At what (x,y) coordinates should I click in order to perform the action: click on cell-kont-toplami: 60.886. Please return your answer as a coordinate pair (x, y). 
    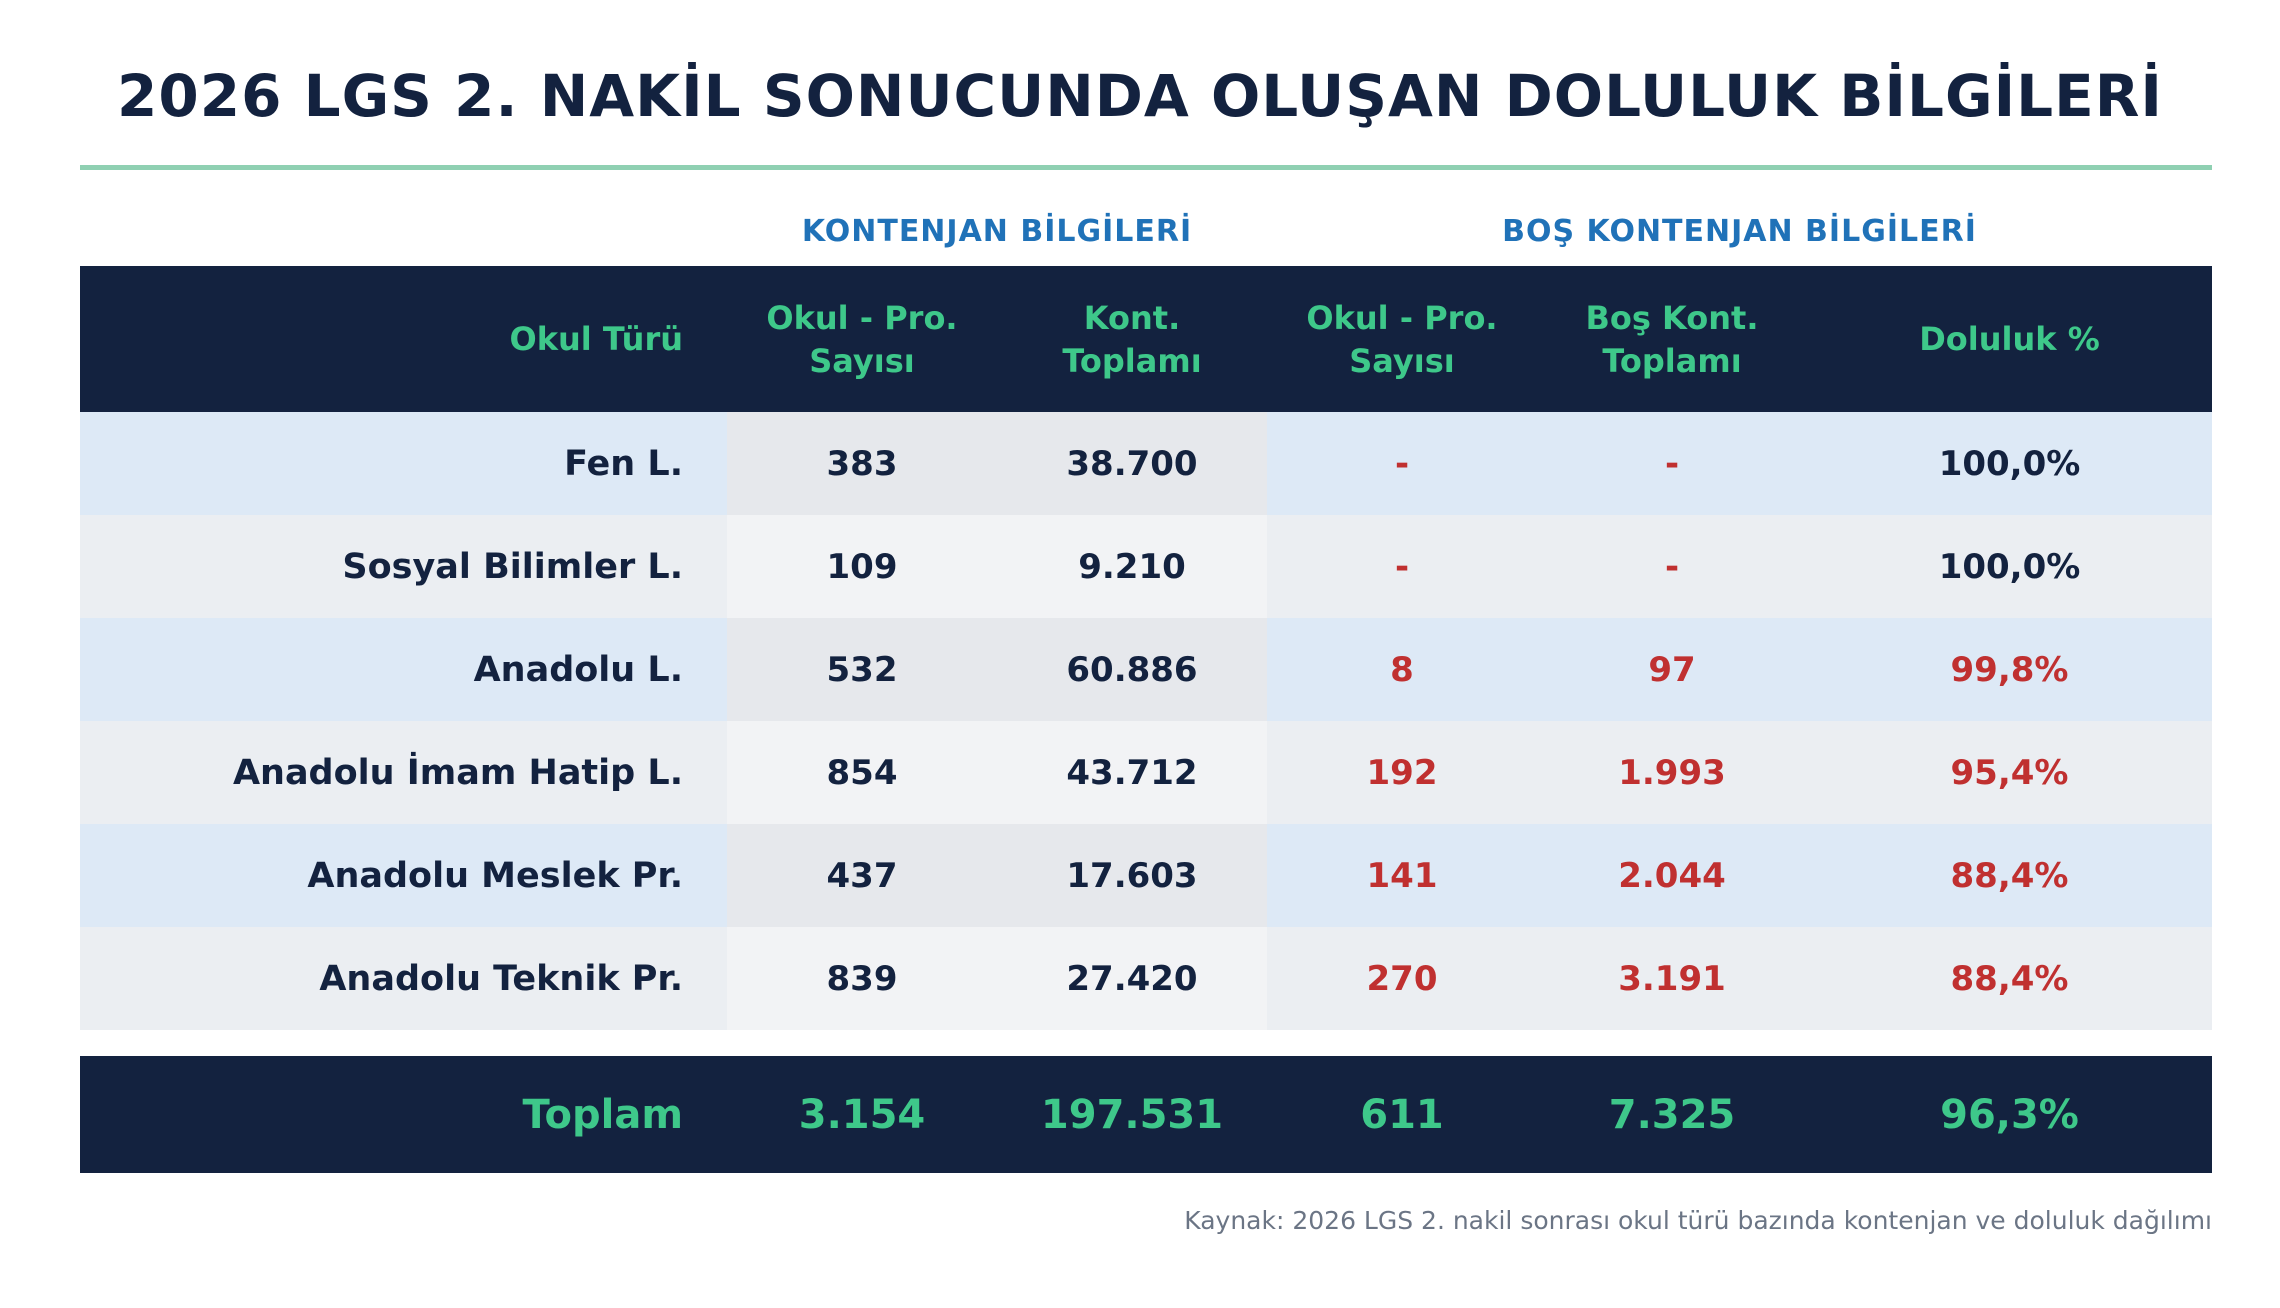
    Looking at the image, I should click on (1132, 669).